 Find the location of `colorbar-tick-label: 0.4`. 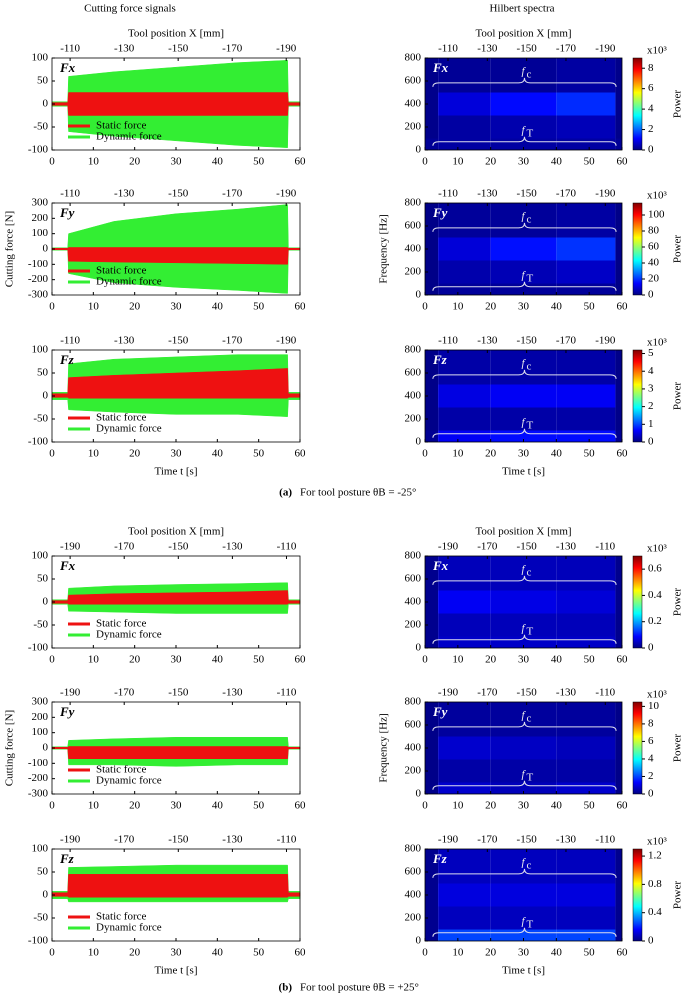

colorbar-tick-label: 0.4 is located at coordinates (655, 595).